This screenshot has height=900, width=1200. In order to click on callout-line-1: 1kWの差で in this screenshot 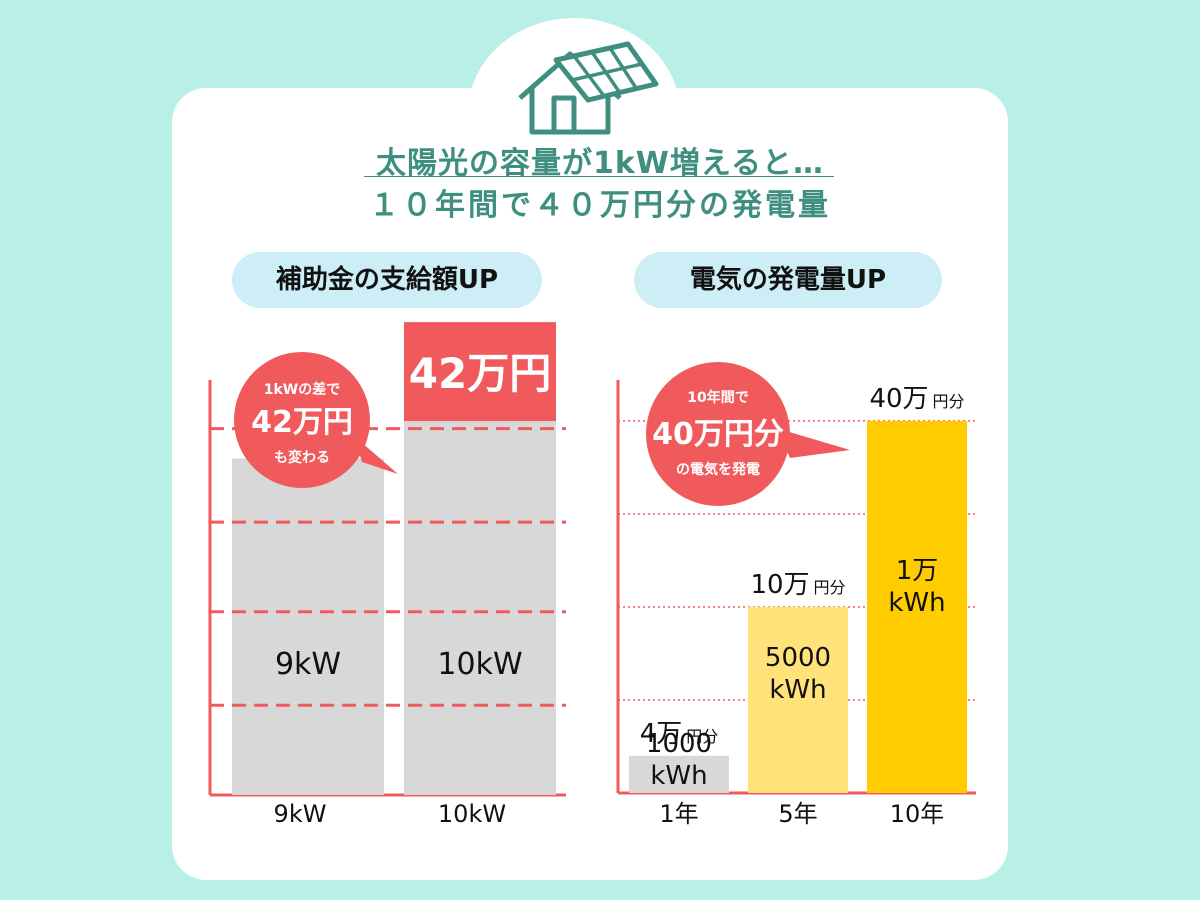, I will do `click(302, 389)`.